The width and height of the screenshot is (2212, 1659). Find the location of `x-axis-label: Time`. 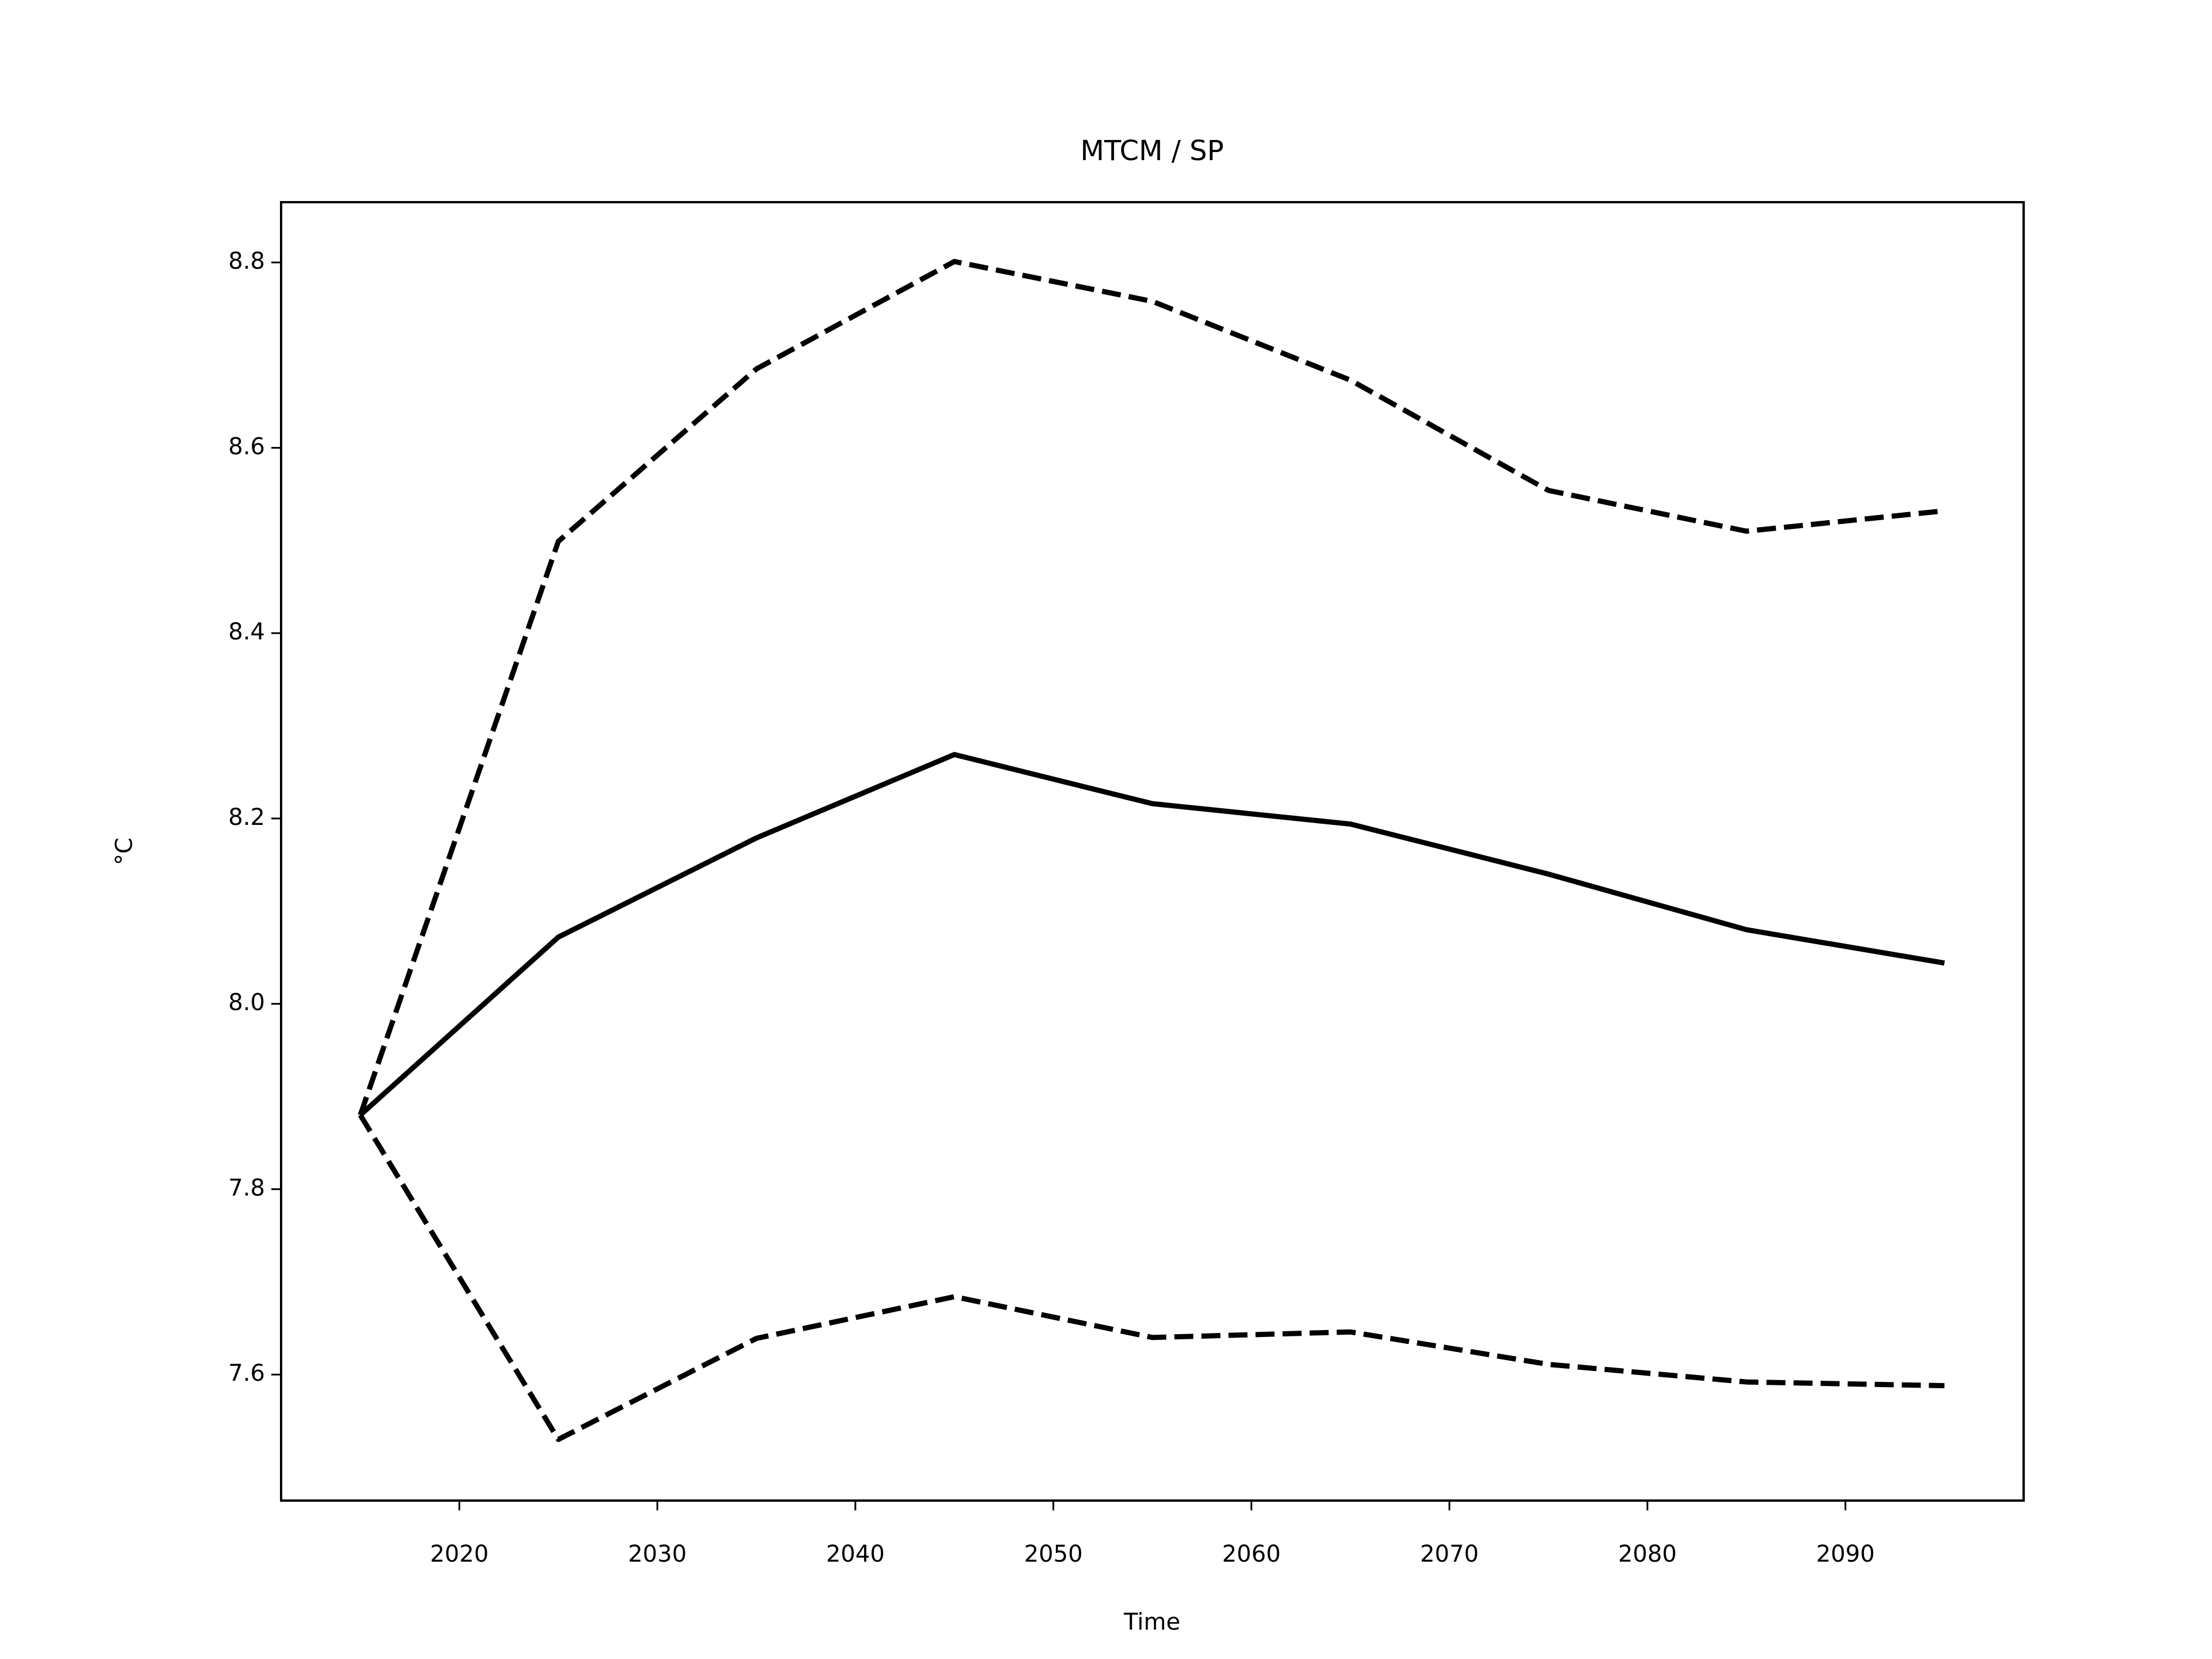

x-axis-label: Time is located at coordinates (1151, 1622).